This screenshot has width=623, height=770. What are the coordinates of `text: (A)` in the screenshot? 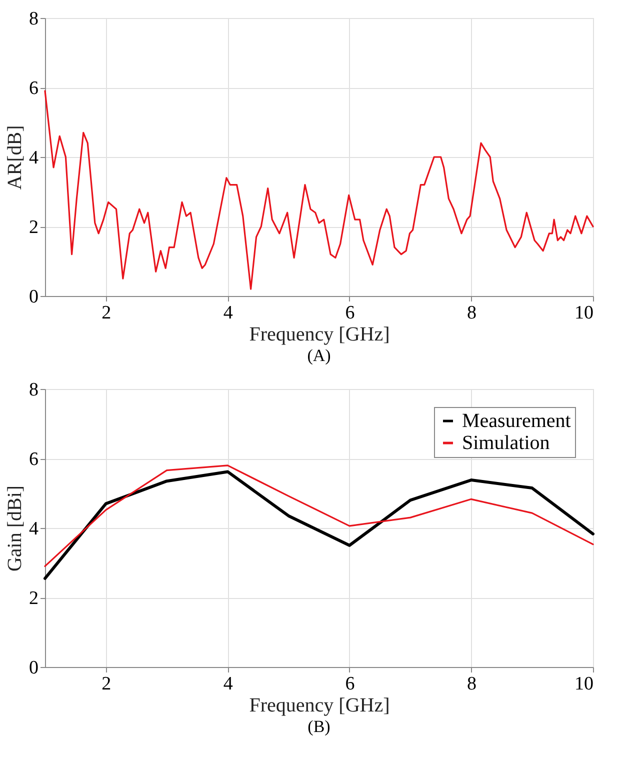 It's located at (319, 355).